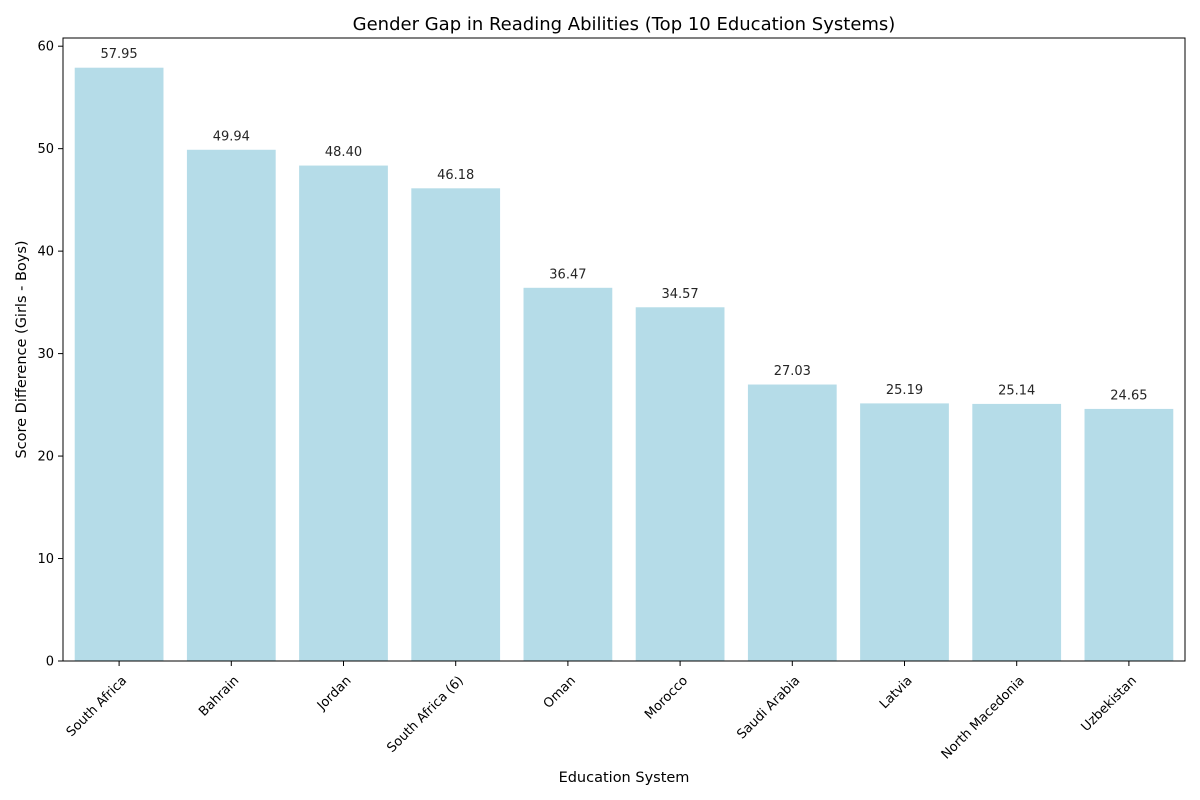 The height and width of the screenshot is (800, 1200). What do you see at coordinates (1128, 395) in the screenshot?
I see `bar-value-label: 24.65` at bounding box center [1128, 395].